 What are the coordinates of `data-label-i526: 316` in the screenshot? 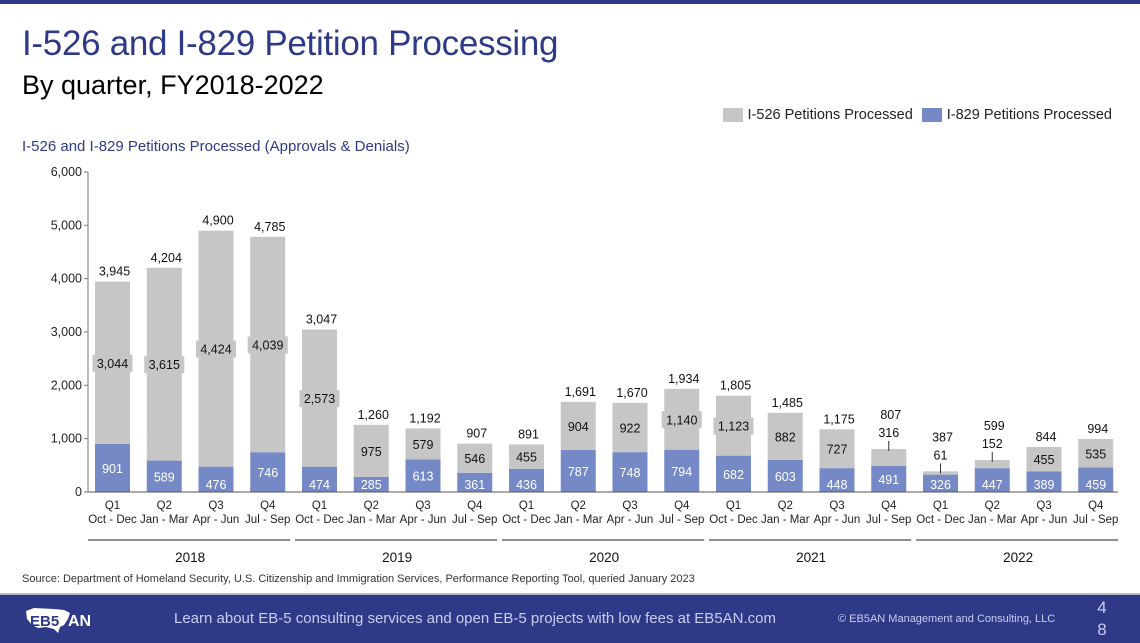 It's located at (888, 433).